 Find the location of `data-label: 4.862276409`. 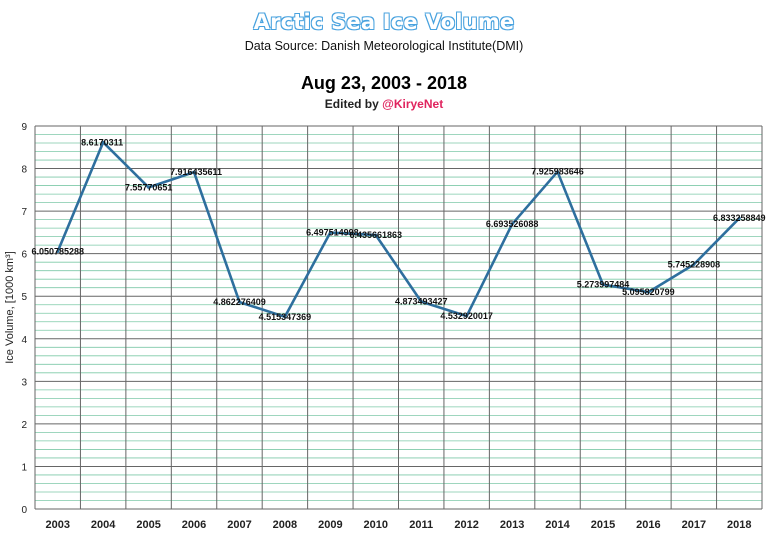

data-label: 4.862276409 is located at coordinates (239, 302).